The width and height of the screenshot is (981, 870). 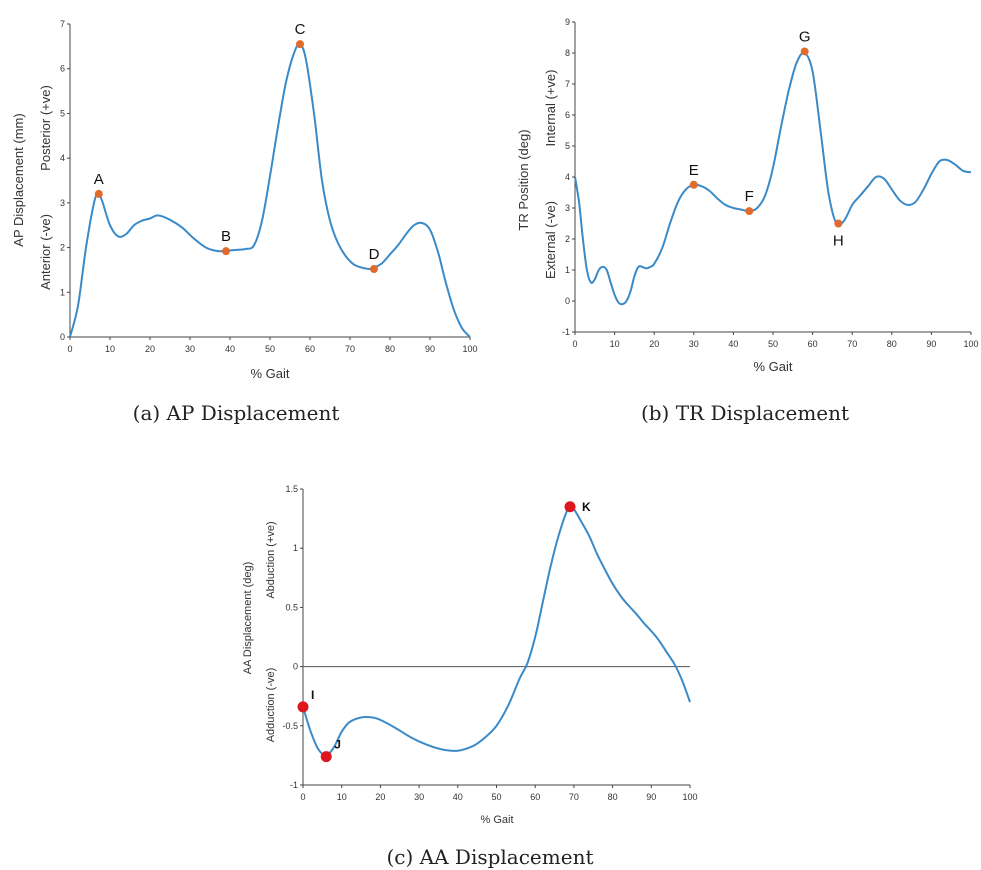 I want to click on aa-y-tick-label: -0.5, so click(x=290, y=726).